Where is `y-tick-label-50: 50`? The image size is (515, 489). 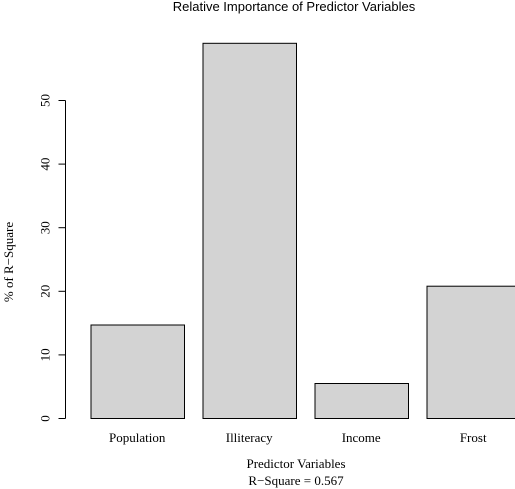 y-tick-label-50: 50 is located at coordinates (45, 100).